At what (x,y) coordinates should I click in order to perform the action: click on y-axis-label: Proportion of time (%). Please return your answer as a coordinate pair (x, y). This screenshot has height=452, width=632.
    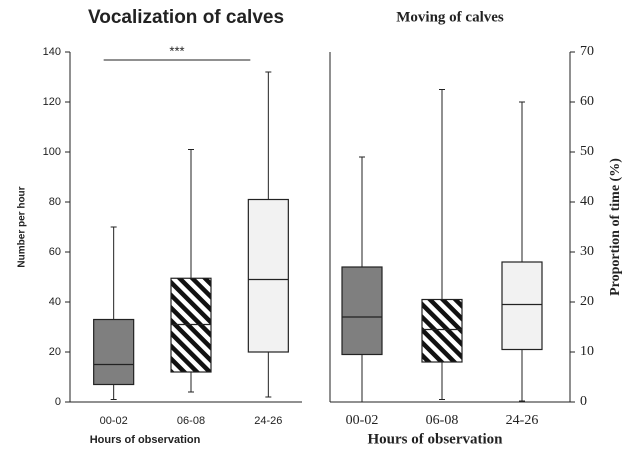
    Looking at the image, I should click on (615, 227).